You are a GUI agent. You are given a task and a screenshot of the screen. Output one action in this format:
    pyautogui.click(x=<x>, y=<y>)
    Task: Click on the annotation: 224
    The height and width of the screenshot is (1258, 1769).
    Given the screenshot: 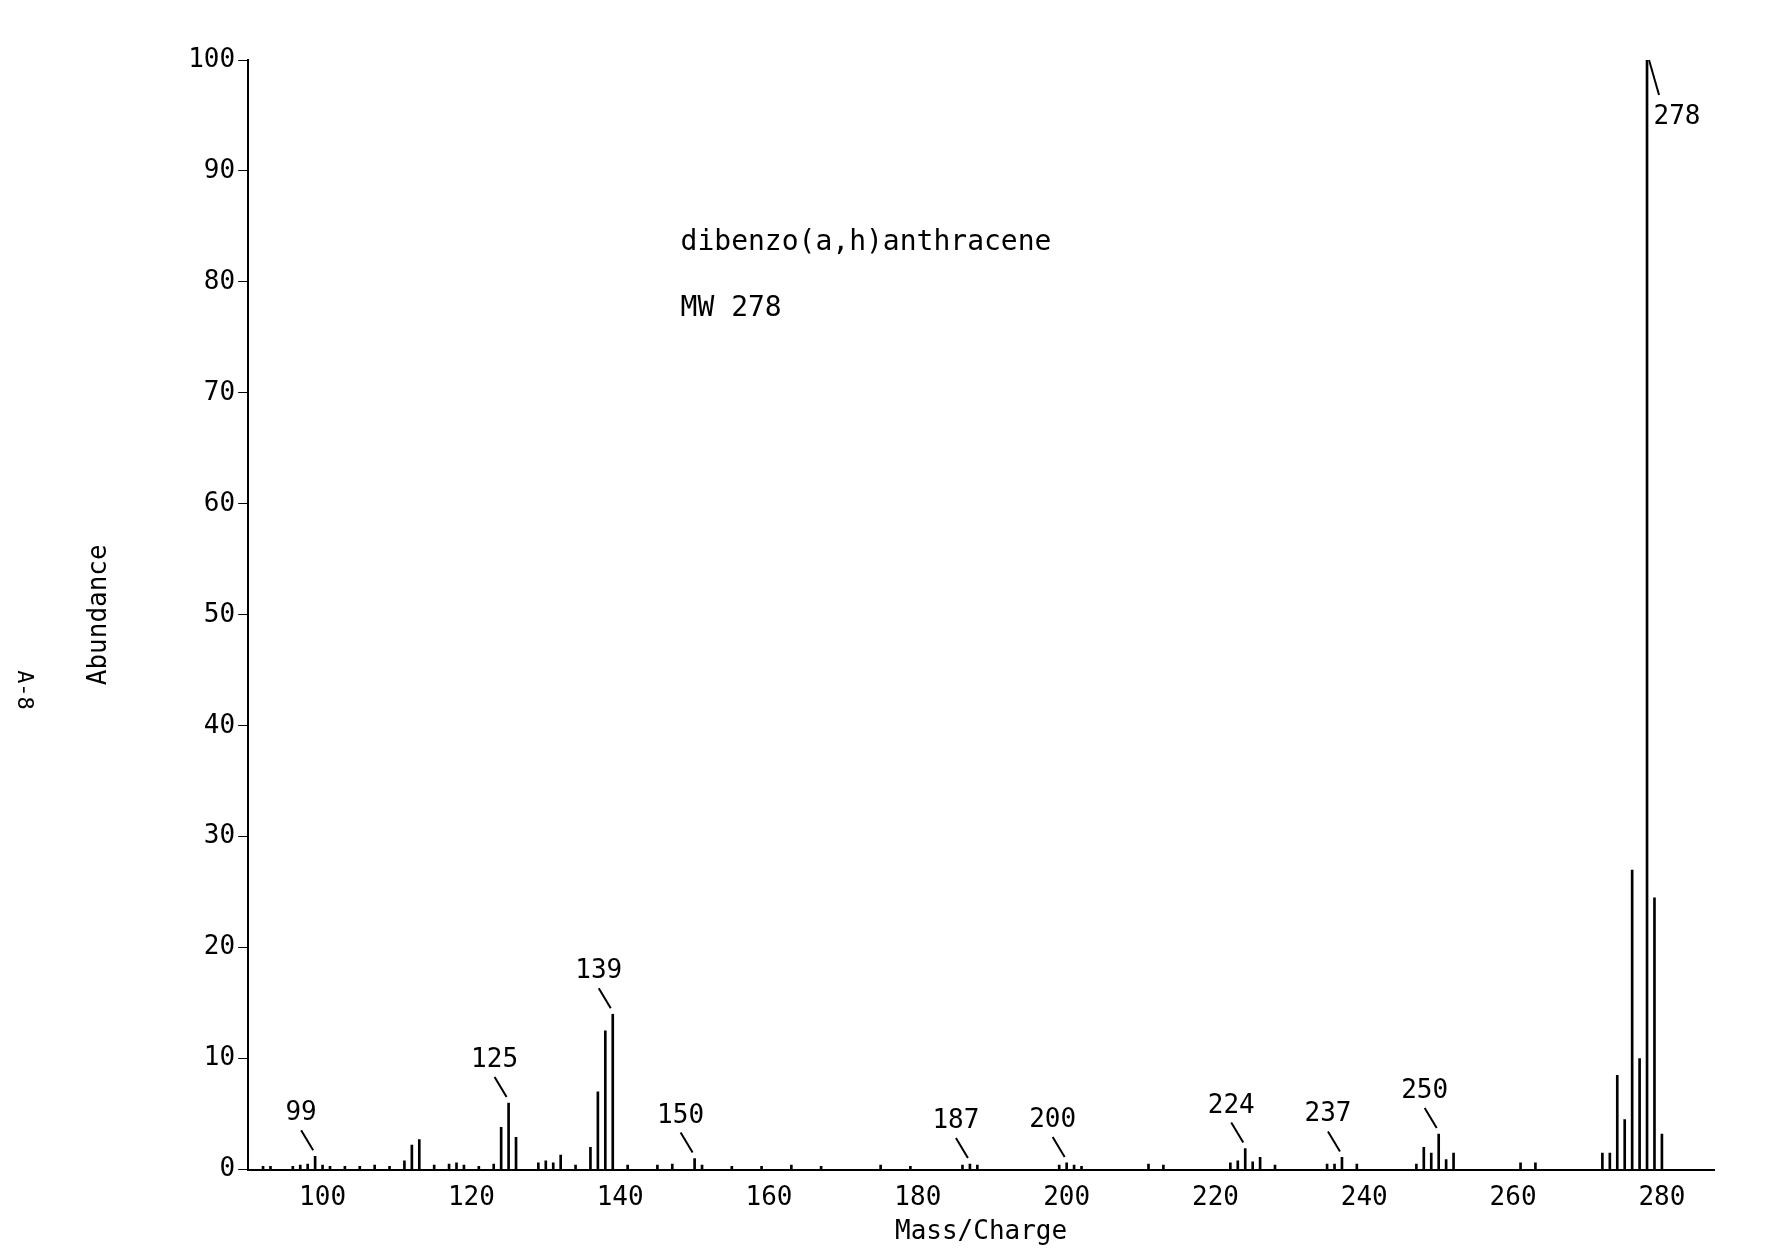 What is the action you would take?
    pyautogui.click(x=1231, y=1103)
    